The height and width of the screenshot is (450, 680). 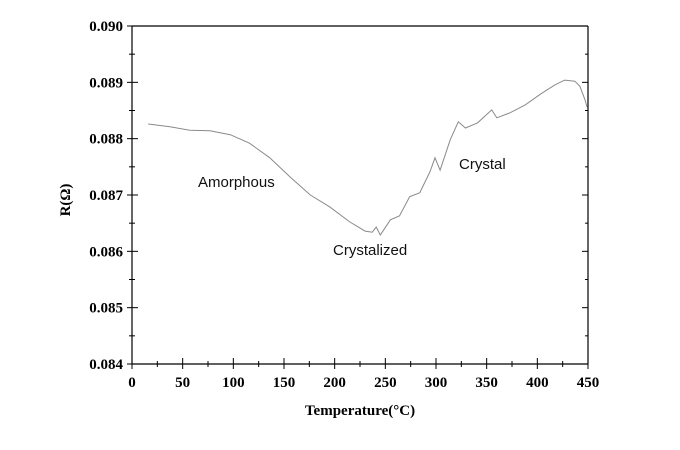 What do you see at coordinates (436, 383) in the screenshot?
I see `x-tick-label: 300` at bounding box center [436, 383].